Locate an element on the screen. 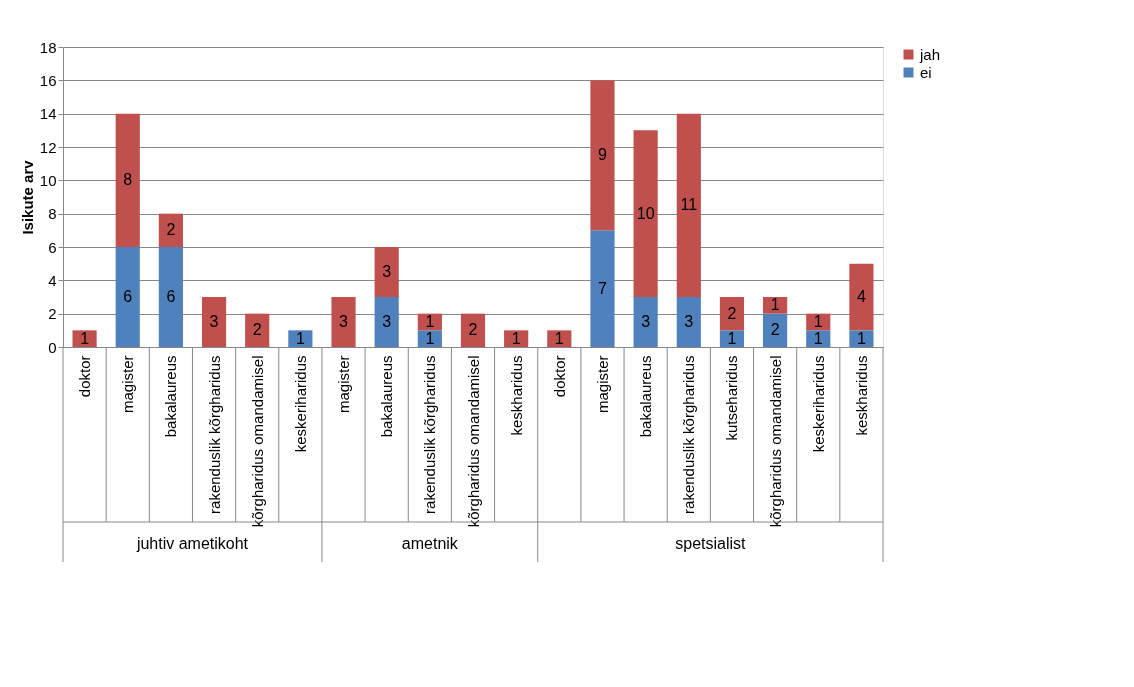  text: ametnik is located at coordinates (430, 543).